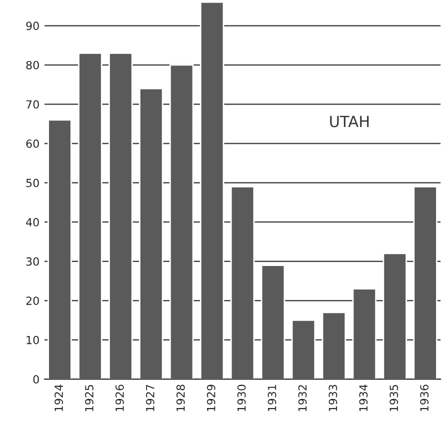 The height and width of the screenshot is (426, 445). I want to click on y-tick-label: 10, so click(32, 340).